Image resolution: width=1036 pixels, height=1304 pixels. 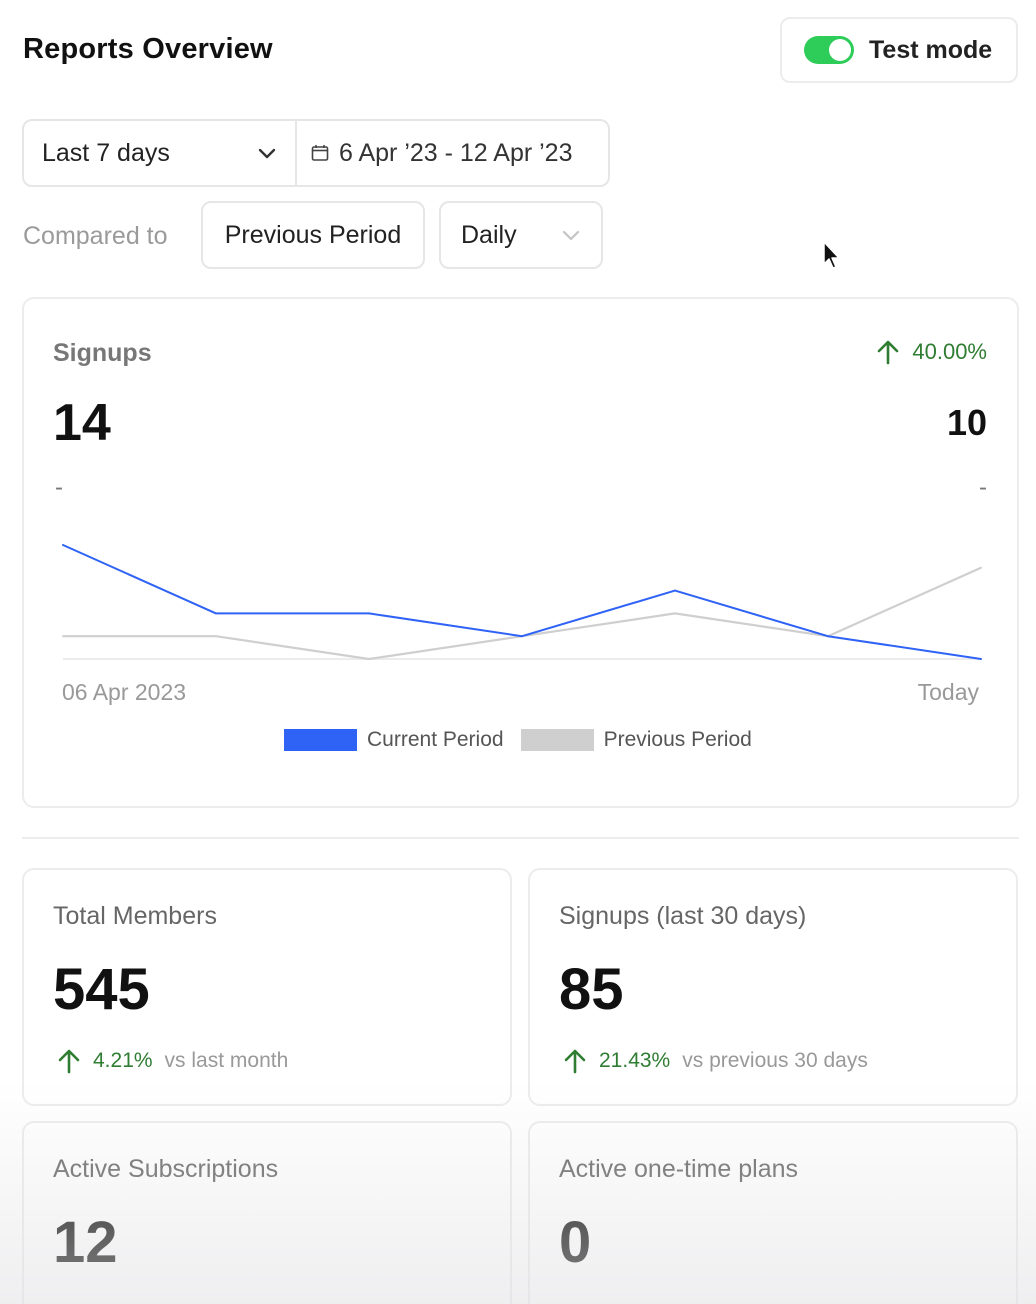 I want to click on interval-select-value: Daily, so click(x=489, y=234).